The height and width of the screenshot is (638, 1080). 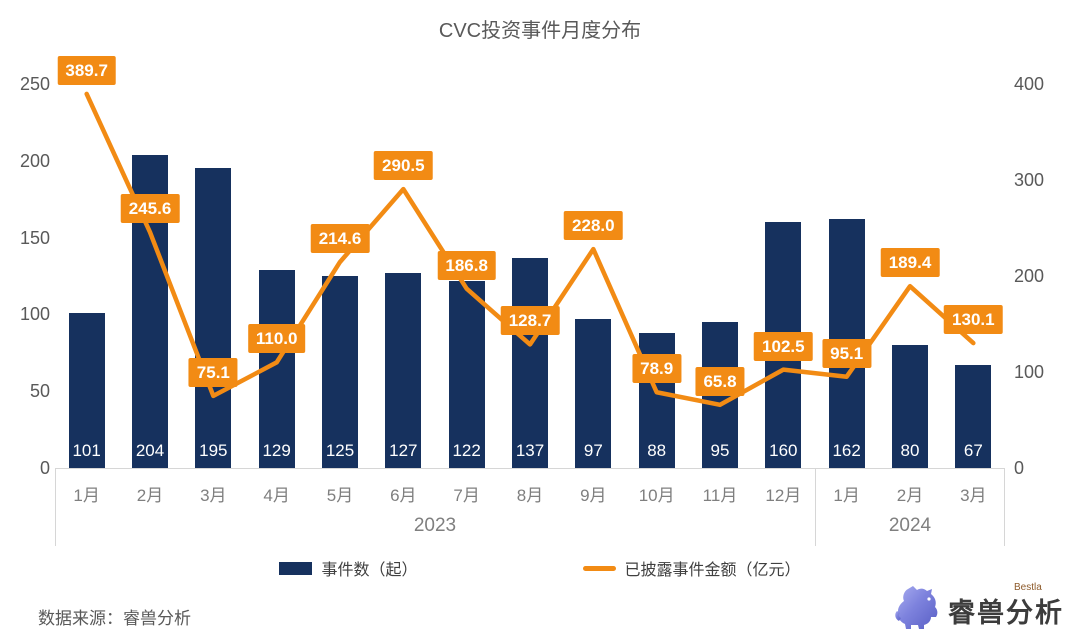 What do you see at coordinates (910, 263) in the screenshot?
I see `line-value-label: 189.4` at bounding box center [910, 263].